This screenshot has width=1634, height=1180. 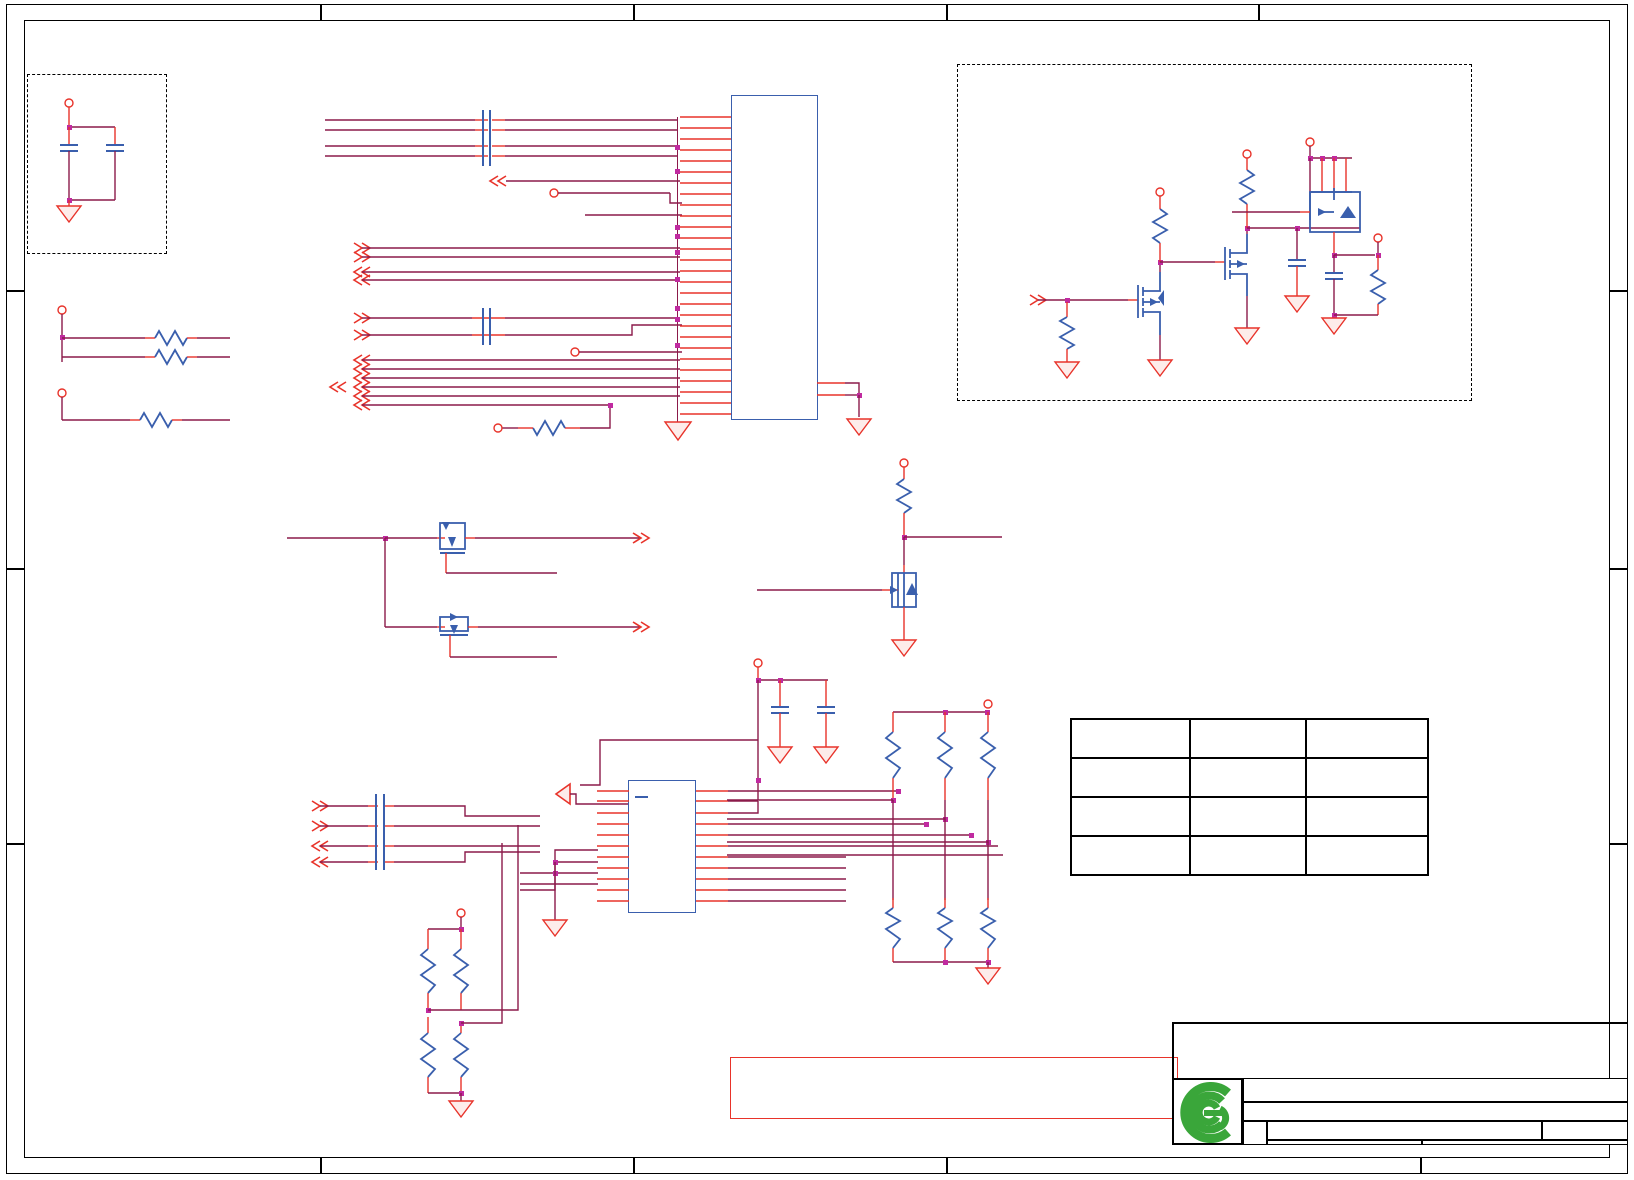 What do you see at coordinates (678, 431) in the screenshot?
I see `main-ic-ground-symbol` at bounding box center [678, 431].